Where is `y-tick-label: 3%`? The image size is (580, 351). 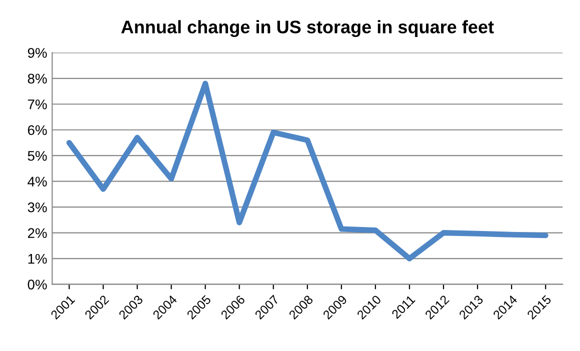 y-tick-label: 3% is located at coordinates (37, 207).